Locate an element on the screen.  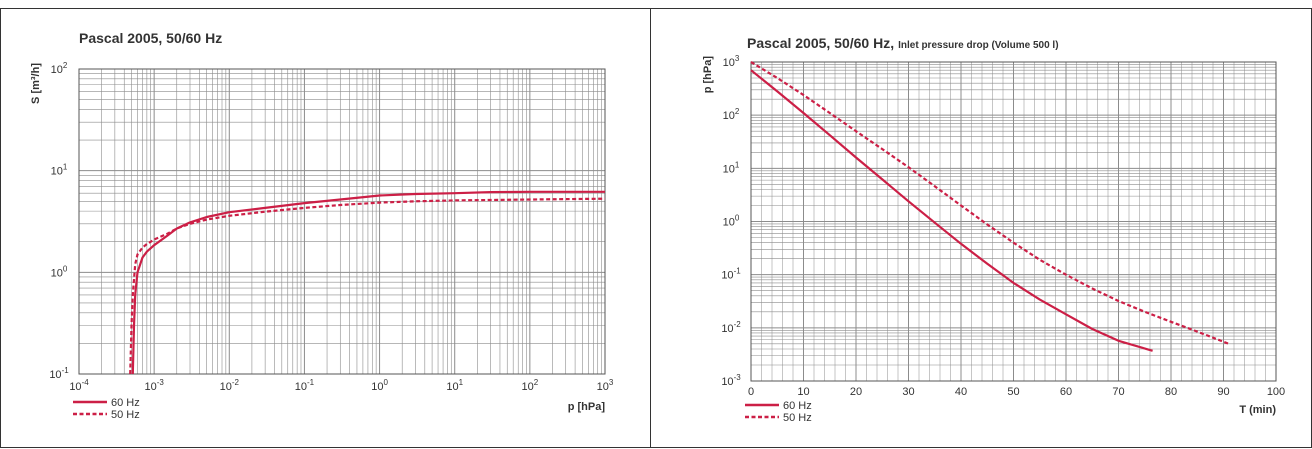
x-tick-label: 90 is located at coordinates (1223, 392).